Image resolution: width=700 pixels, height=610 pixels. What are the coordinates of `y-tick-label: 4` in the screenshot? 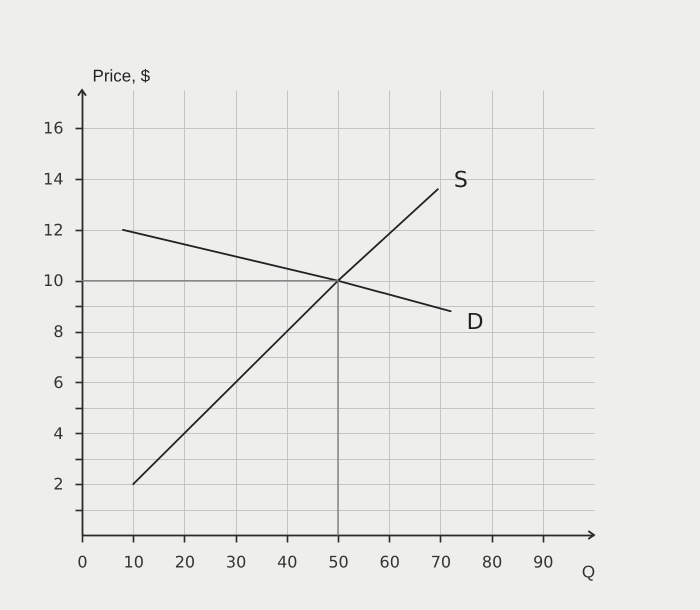 It's located at (58, 433).